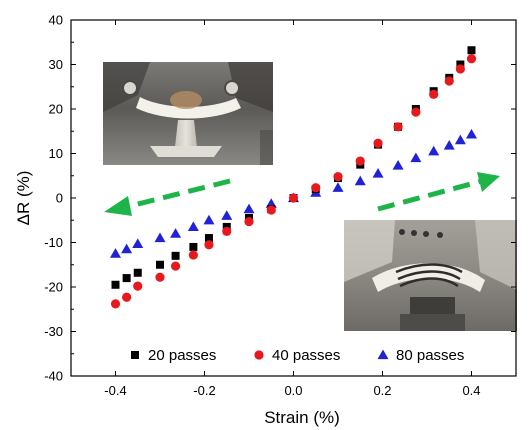 This screenshot has width=531, height=430. What do you see at coordinates (259, 355) in the screenshot?
I see `legend-marker-circle` at bounding box center [259, 355].